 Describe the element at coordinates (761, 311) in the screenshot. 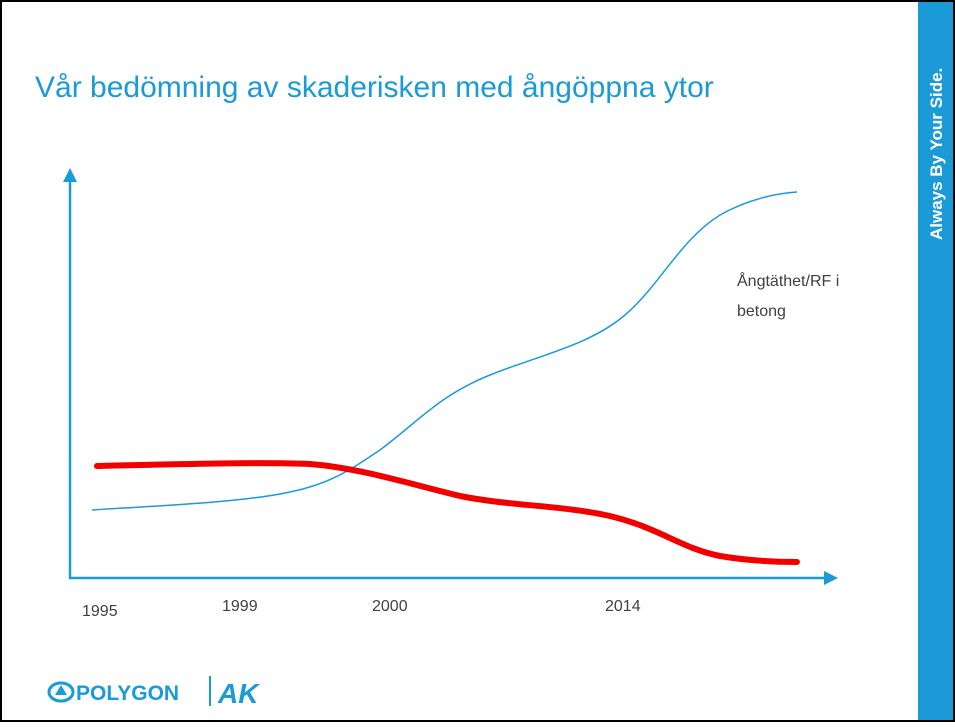

I see `curve-label: betong` at that location.